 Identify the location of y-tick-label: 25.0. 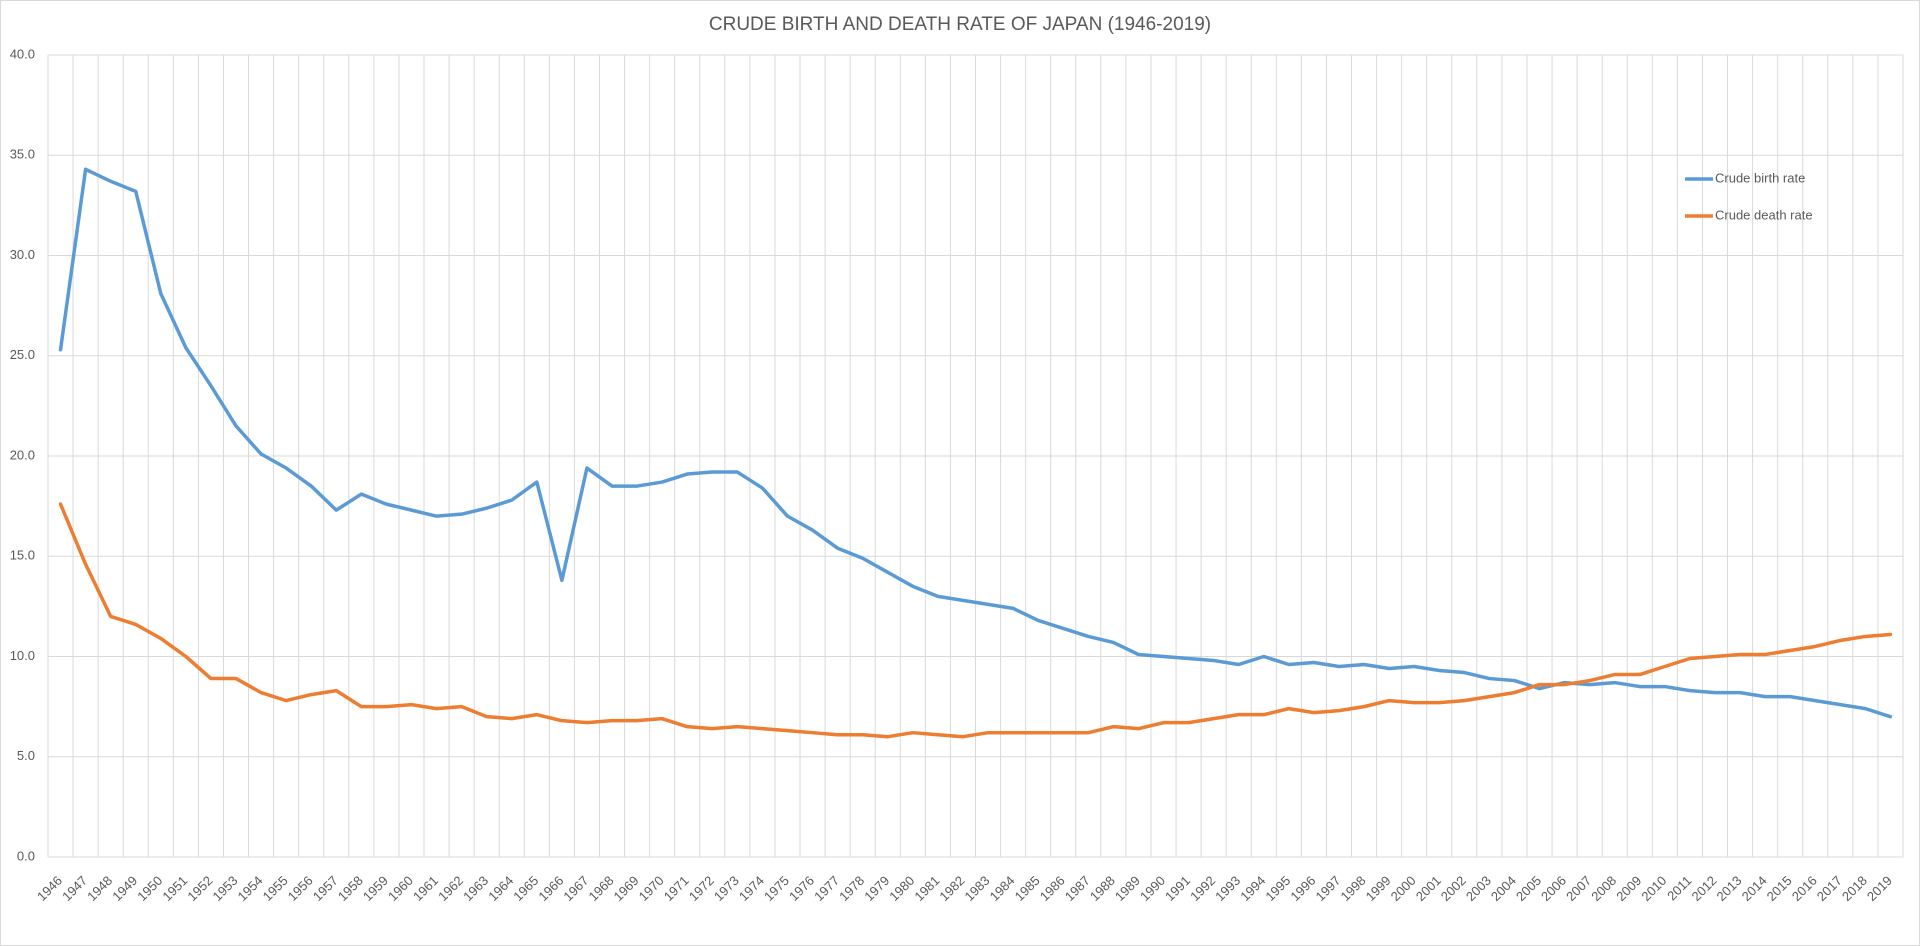
(22, 354).